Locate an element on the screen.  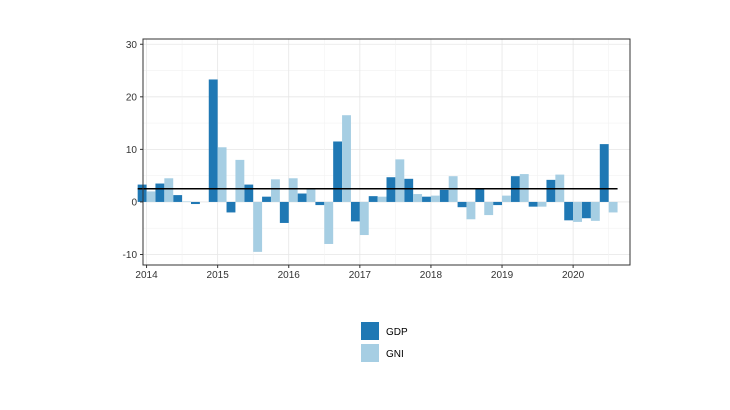
y-tick-label: 20 is located at coordinates (132, 97).